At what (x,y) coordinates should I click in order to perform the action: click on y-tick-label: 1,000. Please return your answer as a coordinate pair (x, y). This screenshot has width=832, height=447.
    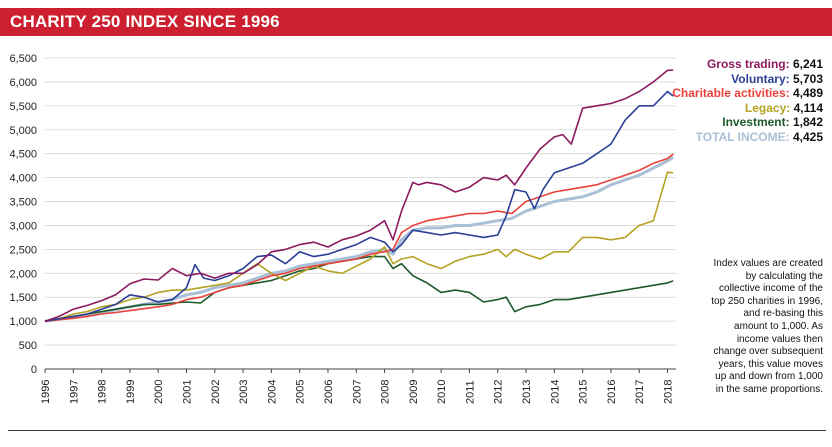
    Looking at the image, I should click on (23, 322).